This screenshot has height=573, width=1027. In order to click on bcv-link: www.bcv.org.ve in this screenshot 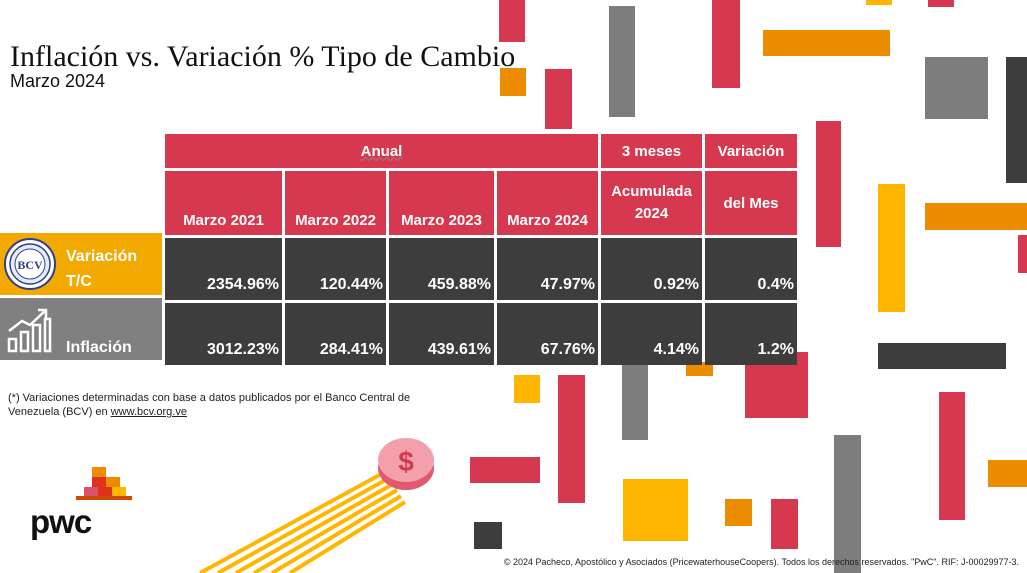, I will do `click(148, 412)`.